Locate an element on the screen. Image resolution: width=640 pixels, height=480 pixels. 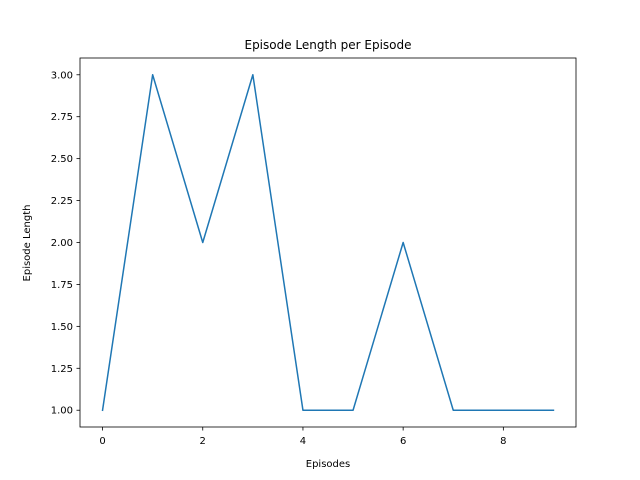
y-tick-label: 2.00 is located at coordinates (62, 243).